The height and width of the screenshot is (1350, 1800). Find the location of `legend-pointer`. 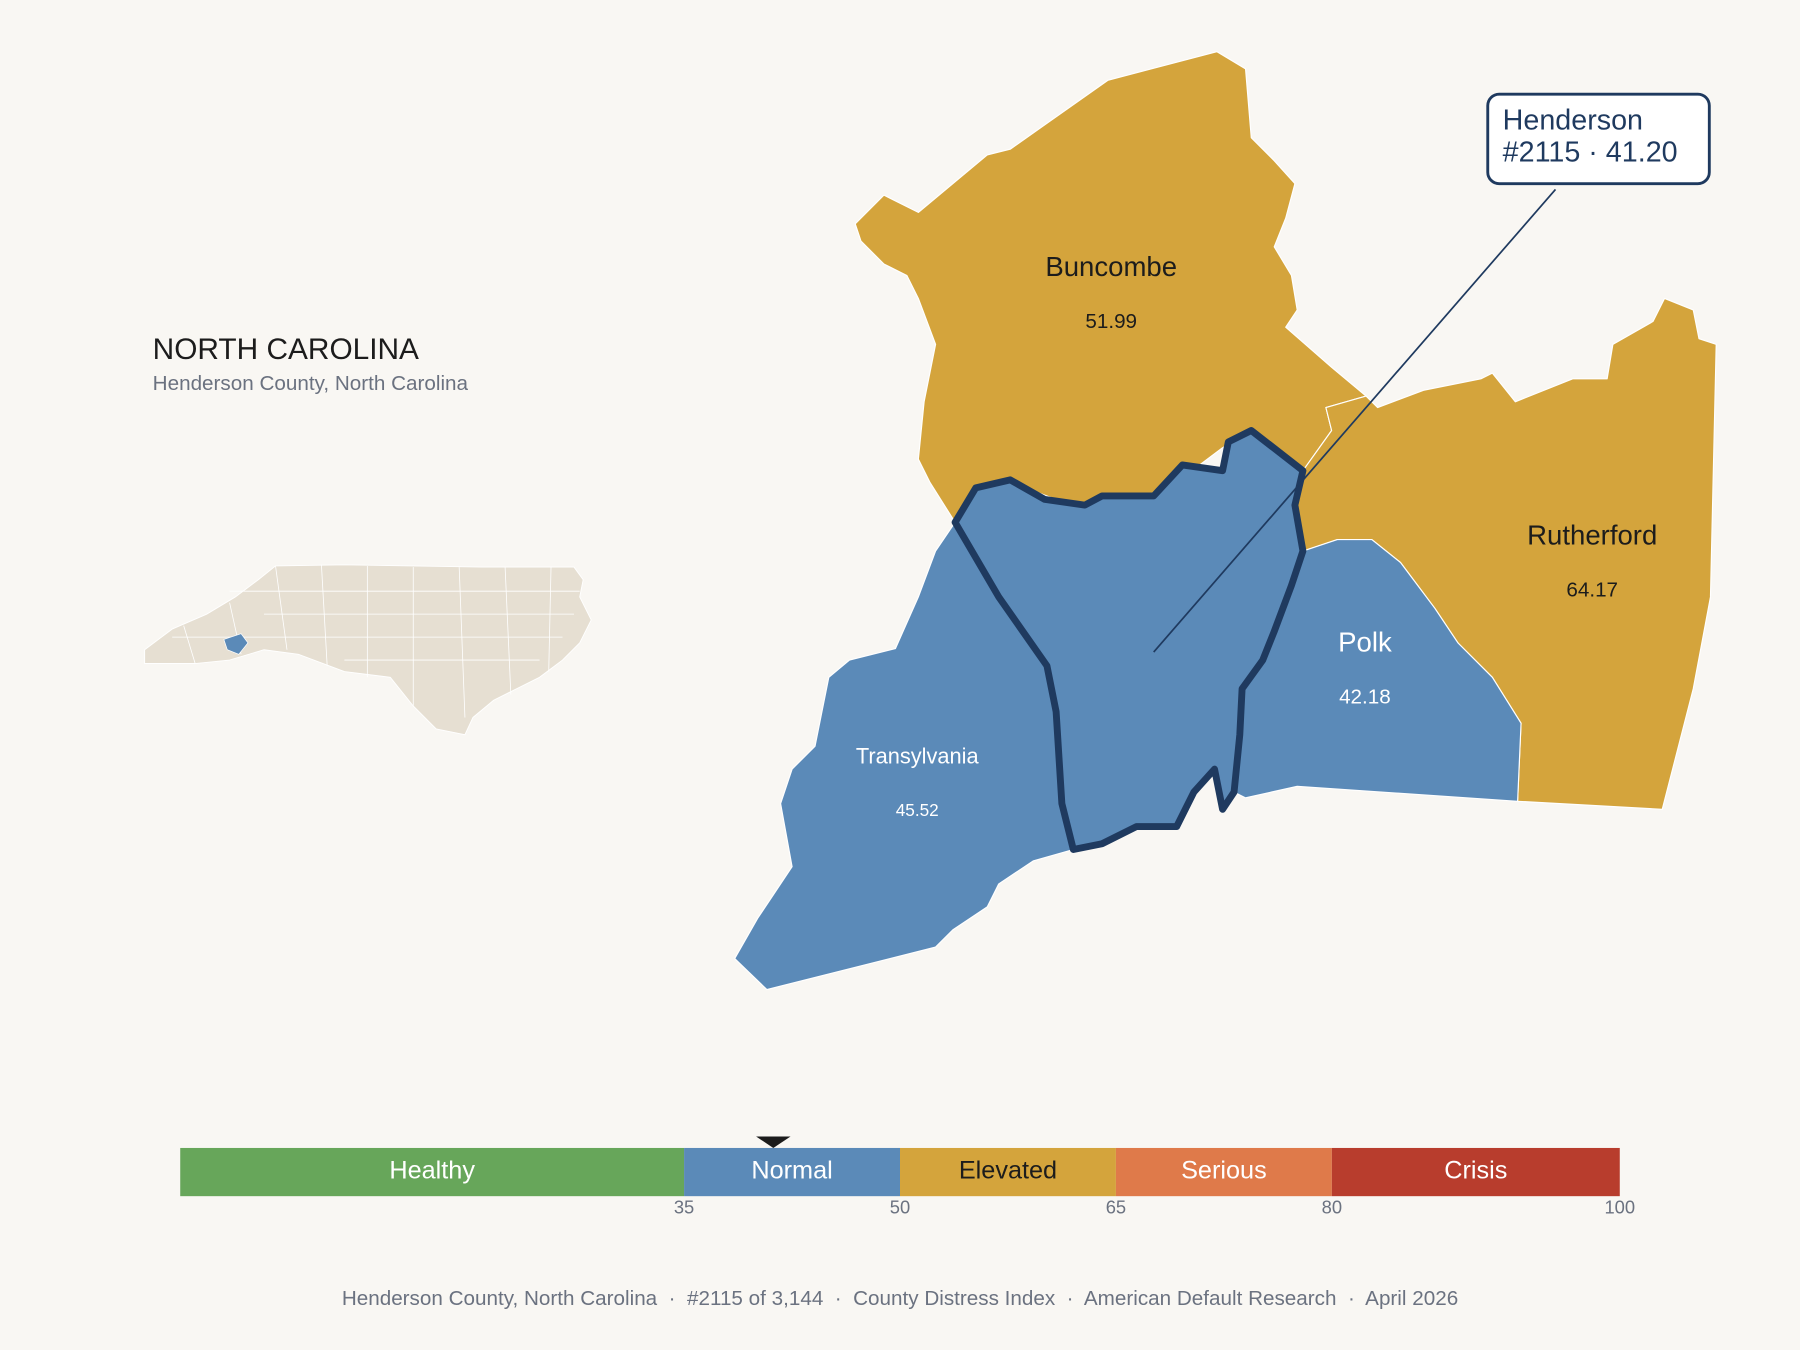

legend-pointer is located at coordinates (773, 1142).